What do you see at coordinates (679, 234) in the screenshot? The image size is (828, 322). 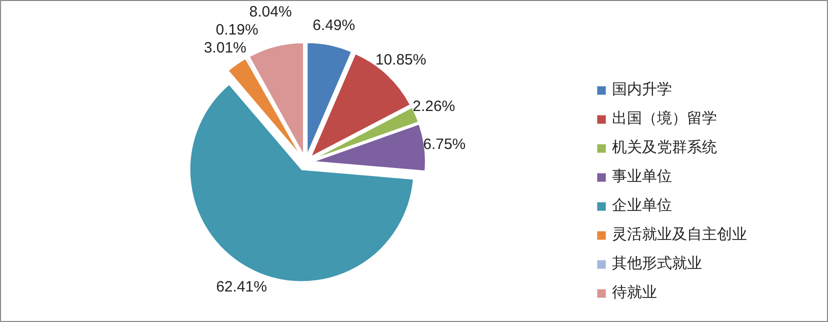 I see `legend-label: 灵活就业及自主创业` at bounding box center [679, 234].